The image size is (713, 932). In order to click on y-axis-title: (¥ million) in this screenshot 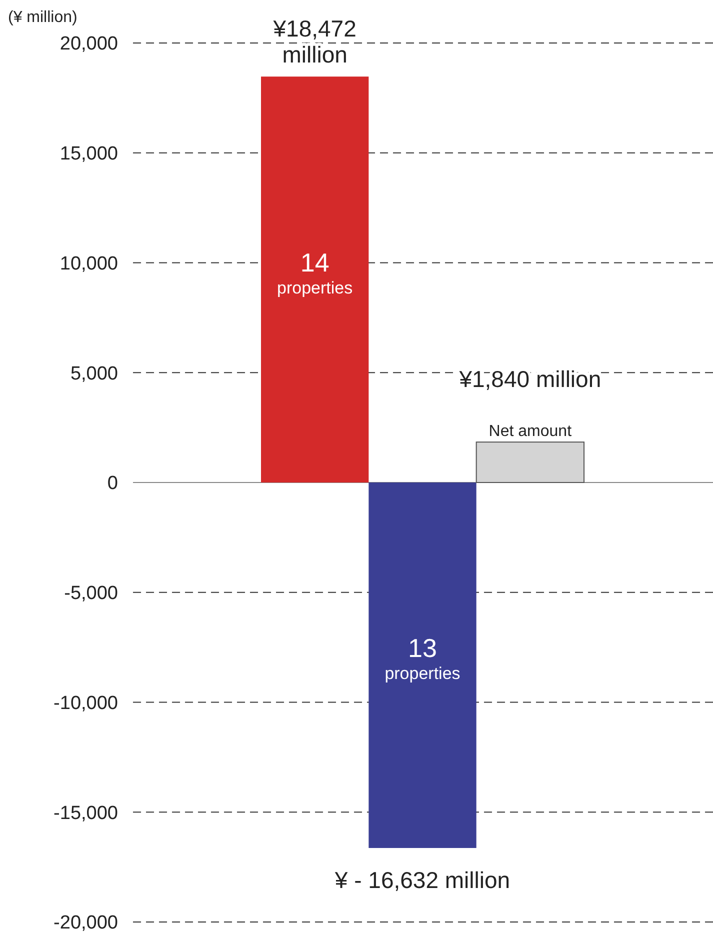, I will do `click(43, 17)`.